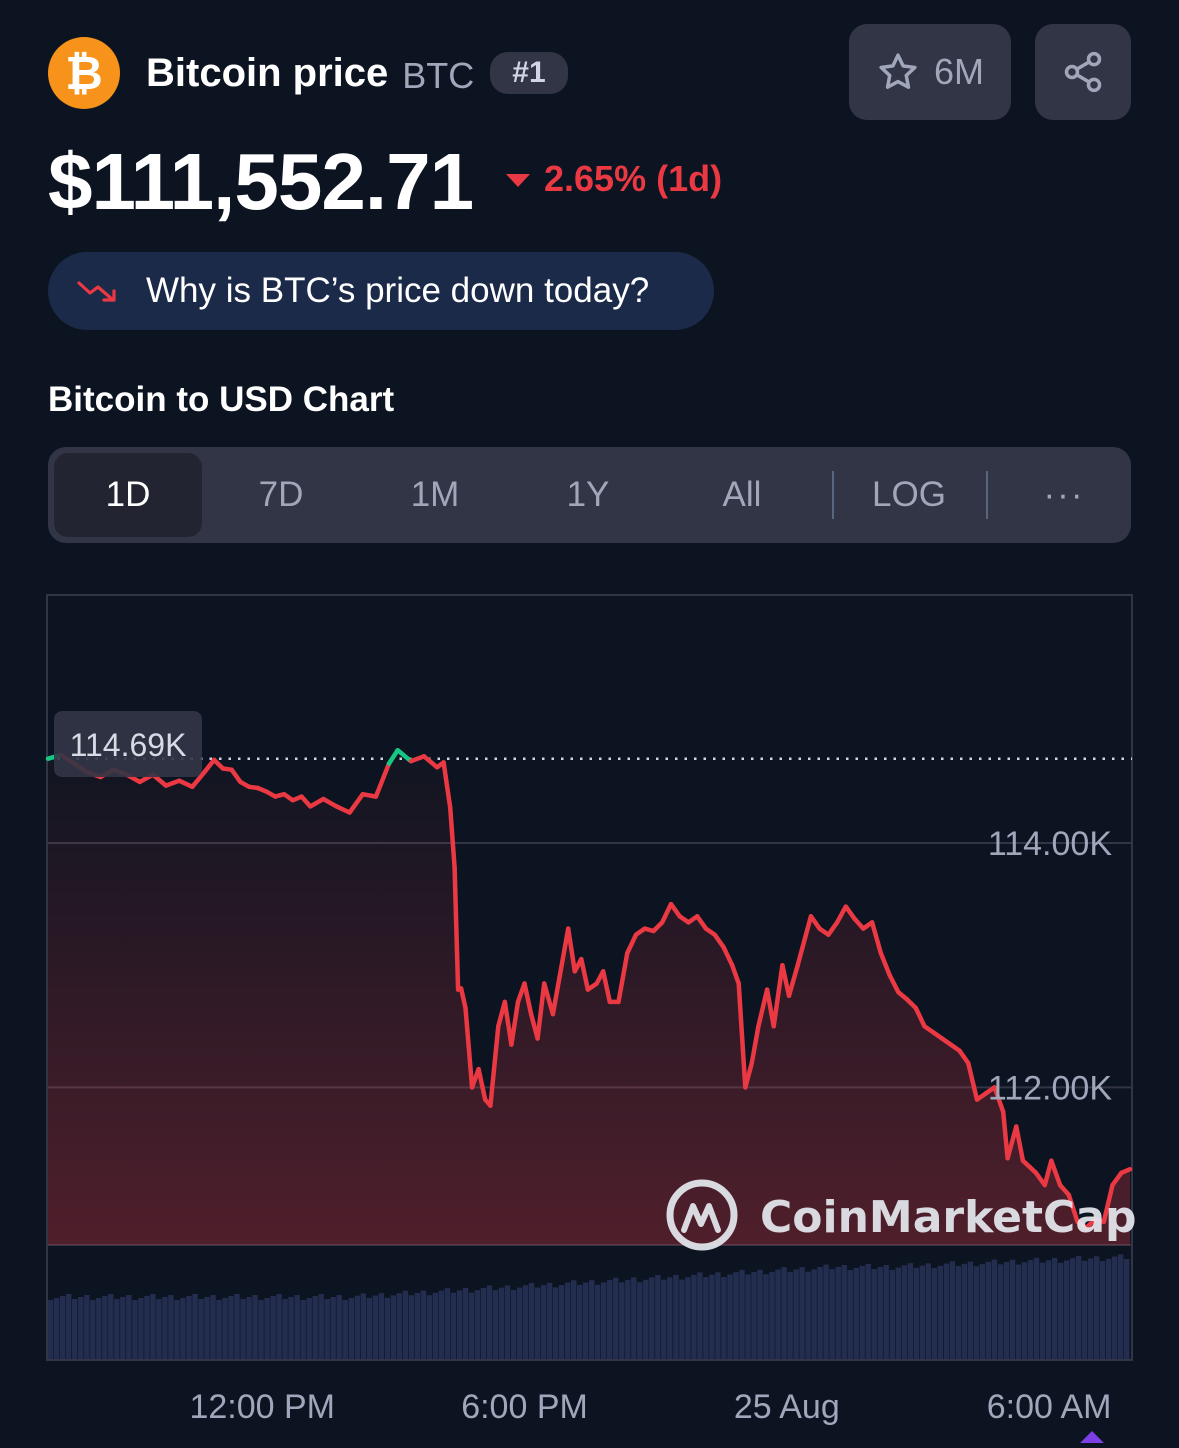  I want to click on coinmarketcap-logo-icon, so click(702, 1215).